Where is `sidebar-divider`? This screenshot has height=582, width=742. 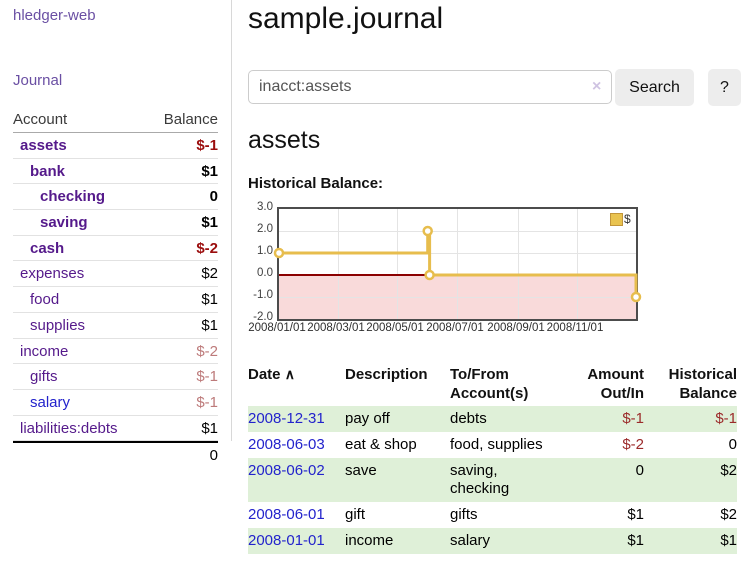 sidebar-divider is located at coordinates (231, 220).